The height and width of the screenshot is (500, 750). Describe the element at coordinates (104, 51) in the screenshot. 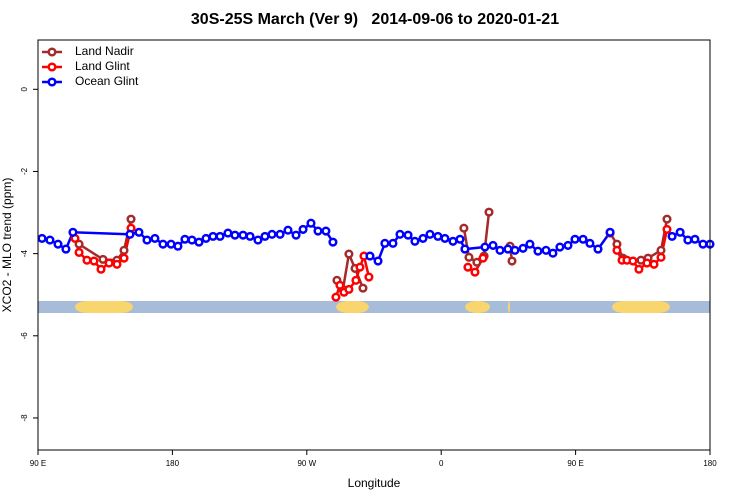

I see `legend-label: Land Nadir` at that location.